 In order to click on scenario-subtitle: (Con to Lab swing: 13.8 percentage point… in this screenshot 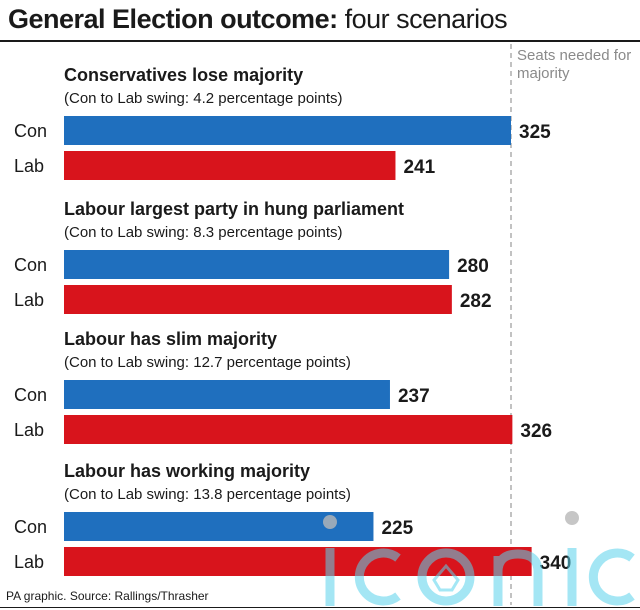, I will do `click(207, 494)`.